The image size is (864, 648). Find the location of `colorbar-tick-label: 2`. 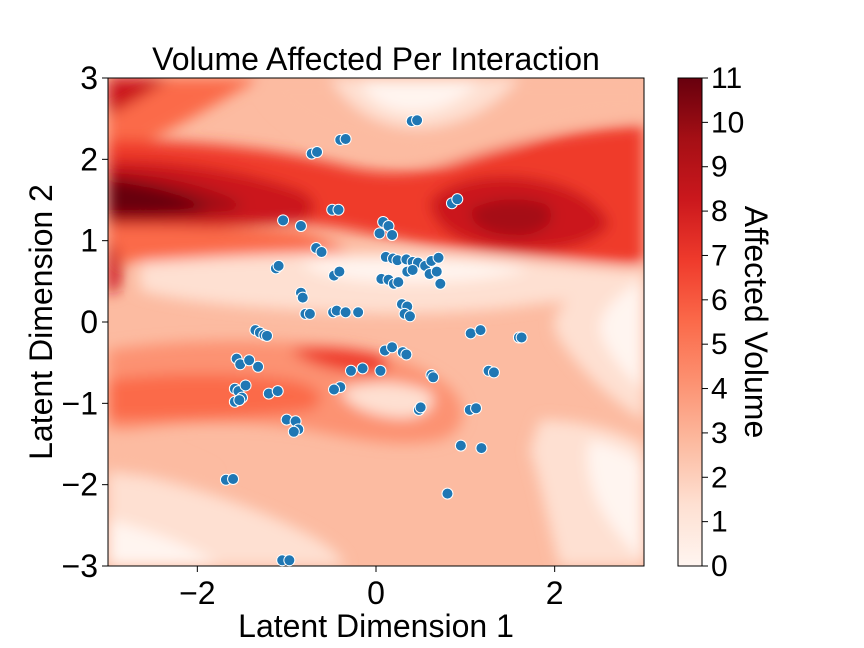

colorbar-tick-label: 2 is located at coordinates (719, 477).